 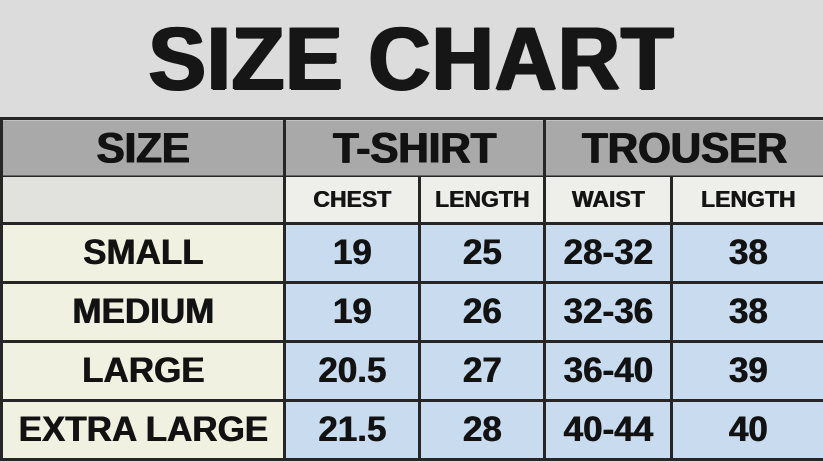 I want to click on size-label-cell: EXTRA LARGE, so click(x=143, y=430).